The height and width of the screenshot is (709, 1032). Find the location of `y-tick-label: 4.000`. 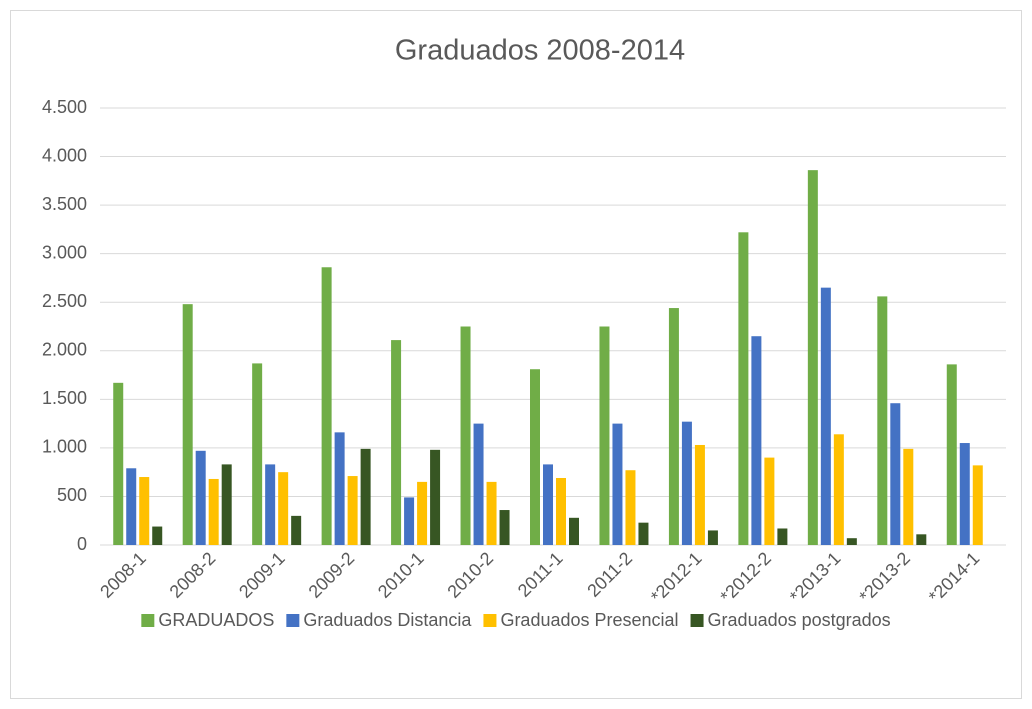

y-tick-label: 4.000 is located at coordinates (64, 155).